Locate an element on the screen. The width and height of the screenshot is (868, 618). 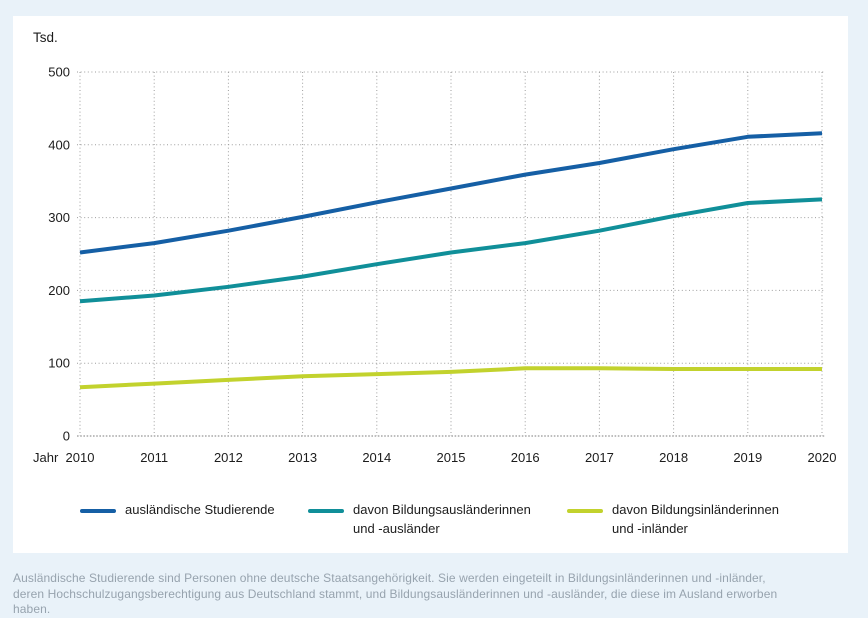
line-bildungsauslaenderinnen-und-auslaender is located at coordinates (451, 250).